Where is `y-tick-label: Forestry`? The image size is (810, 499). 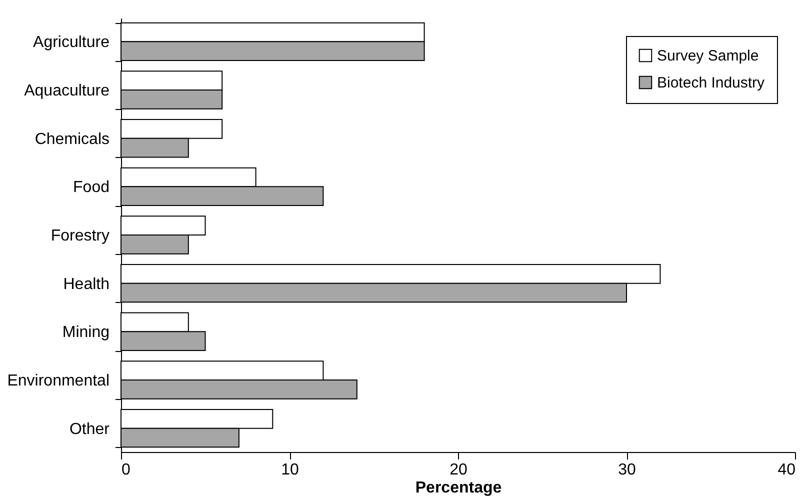
y-tick-label: Forestry is located at coordinates (80, 236).